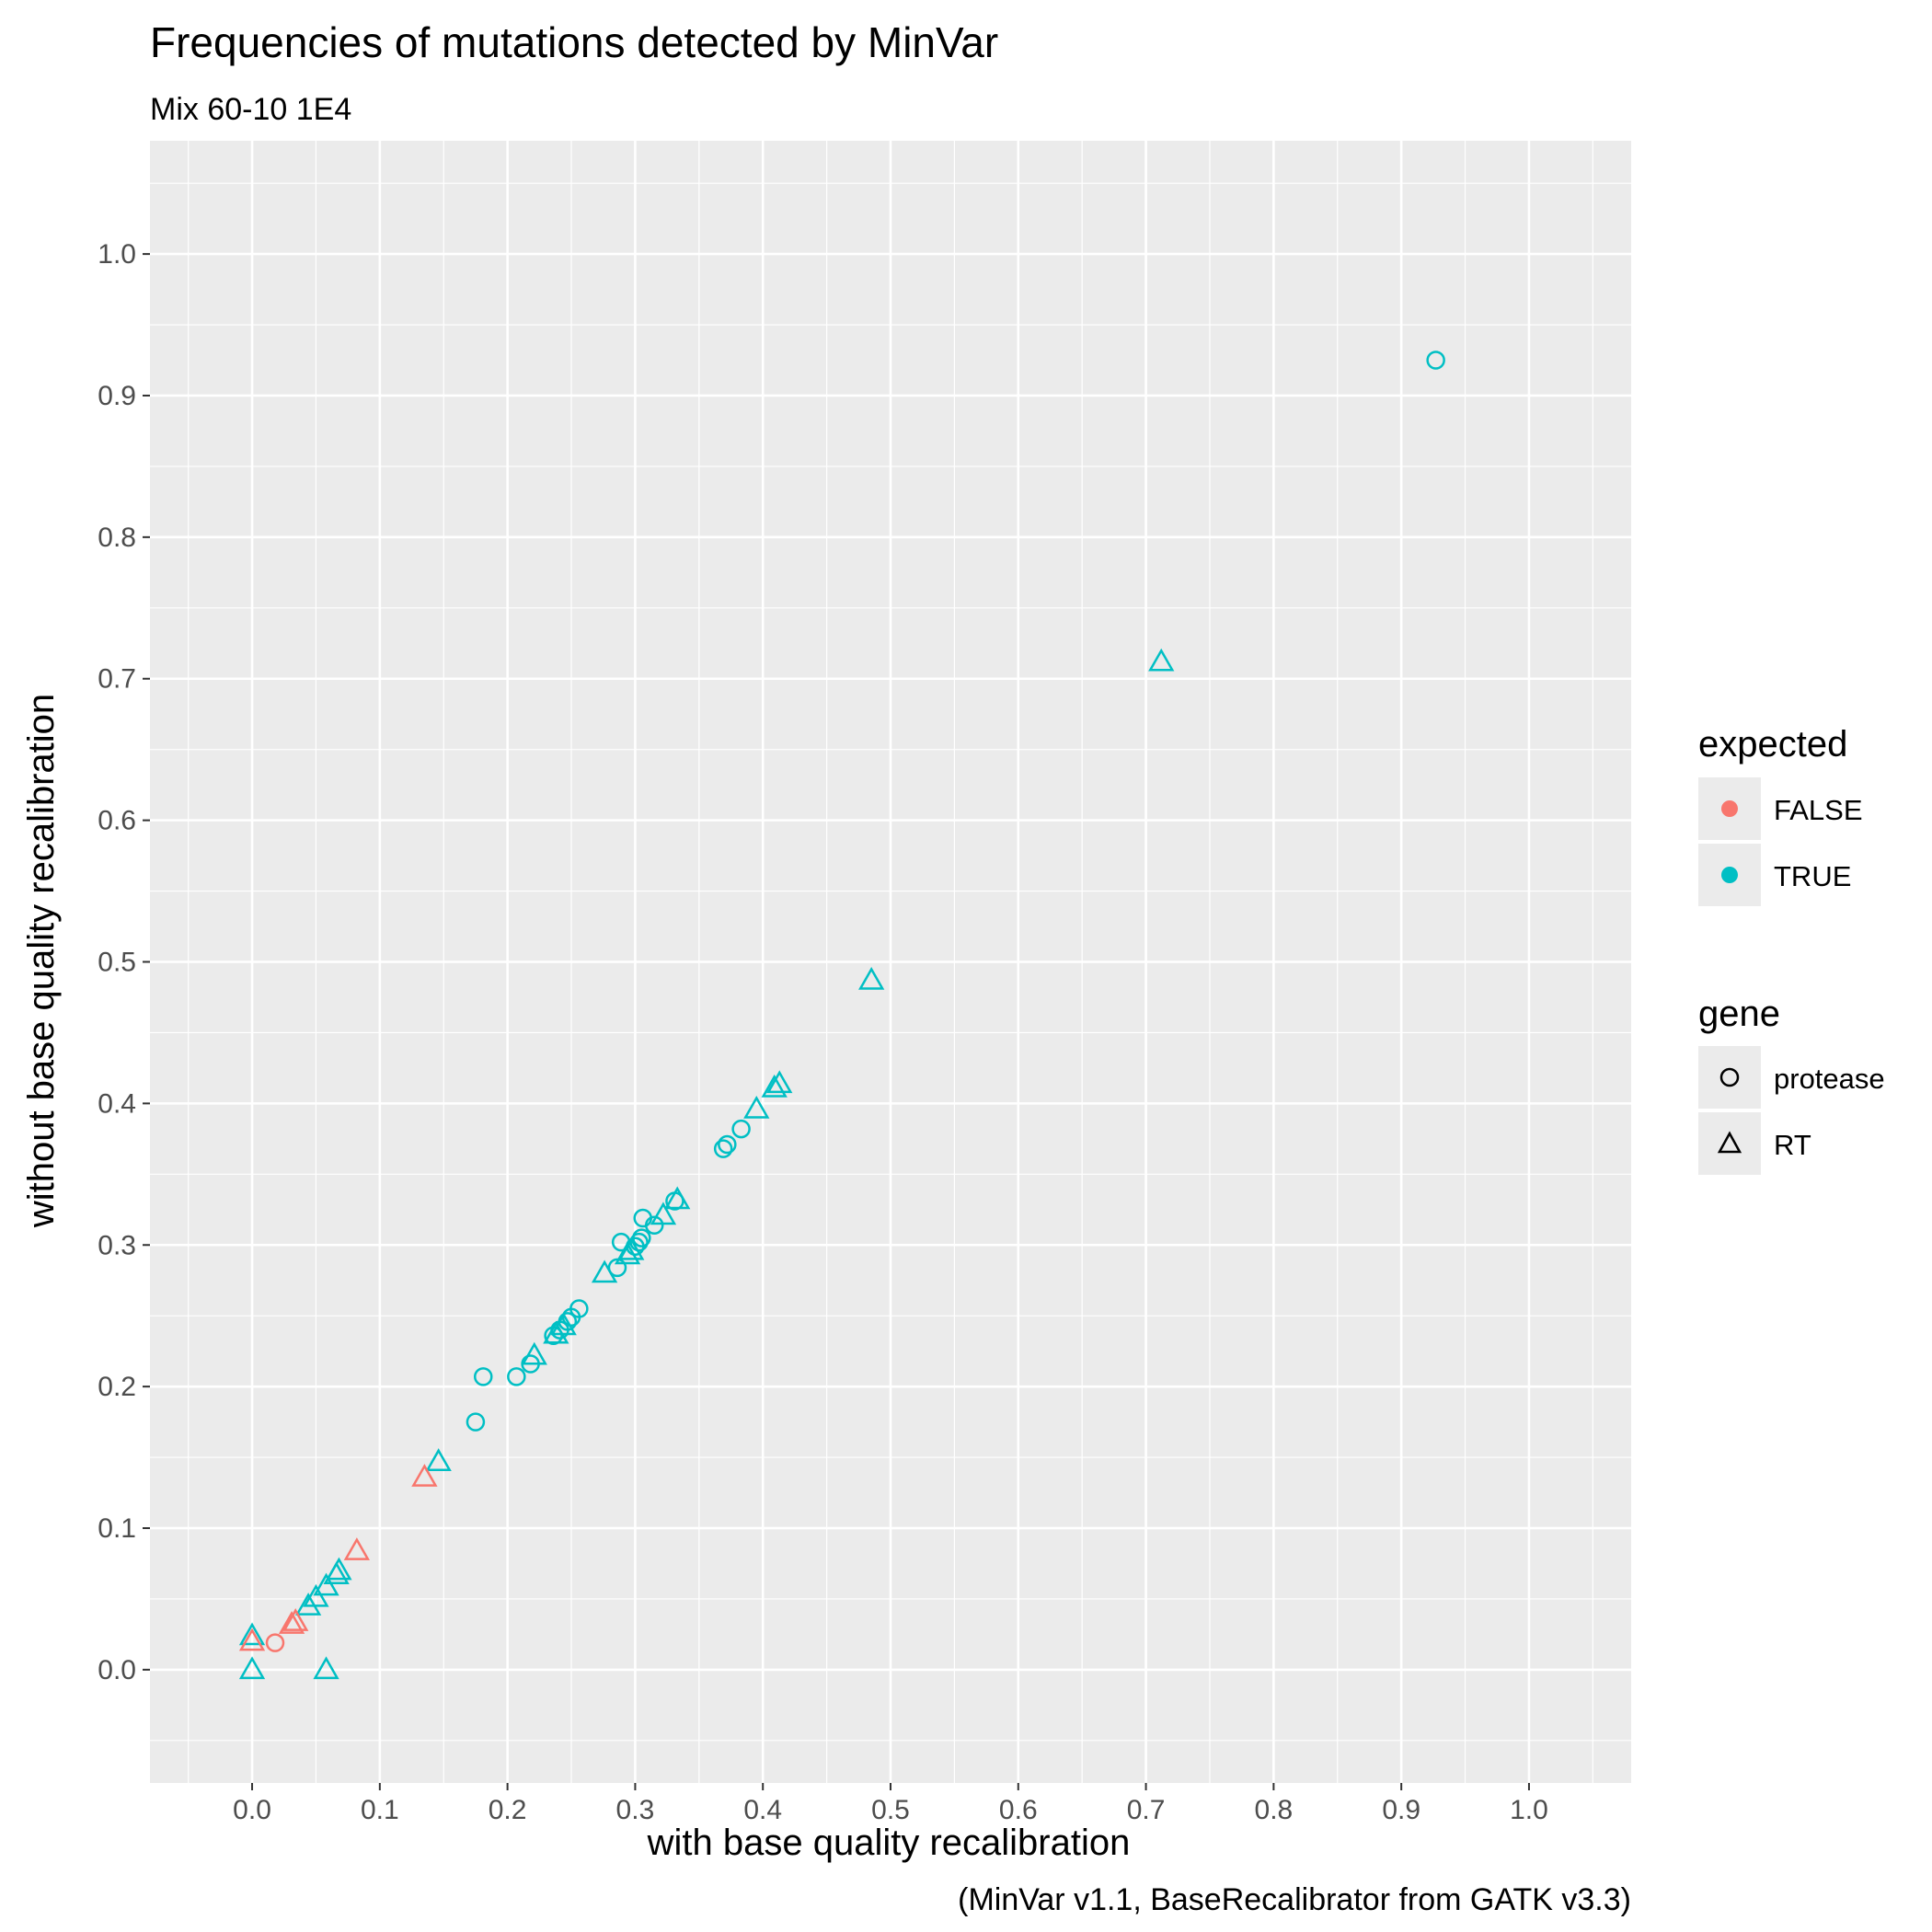 This screenshot has height=1932, width=1932. What do you see at coordinates (1791, 949) in the screenshot?
I see `legend: expected FALSE TRUE gene protease RT` at bounding box center [1791, 949].